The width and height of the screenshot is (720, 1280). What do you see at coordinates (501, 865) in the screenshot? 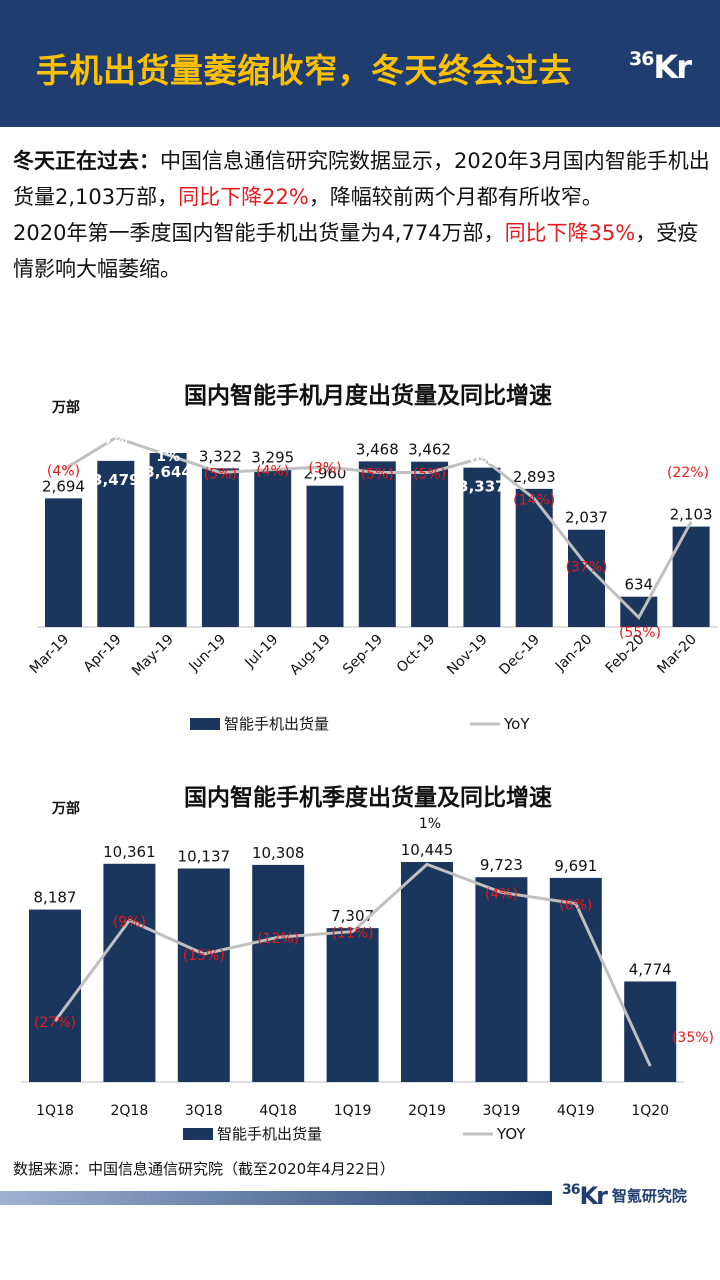
I see `bar-value-label: 9,723` at bounding box center [501, 865].